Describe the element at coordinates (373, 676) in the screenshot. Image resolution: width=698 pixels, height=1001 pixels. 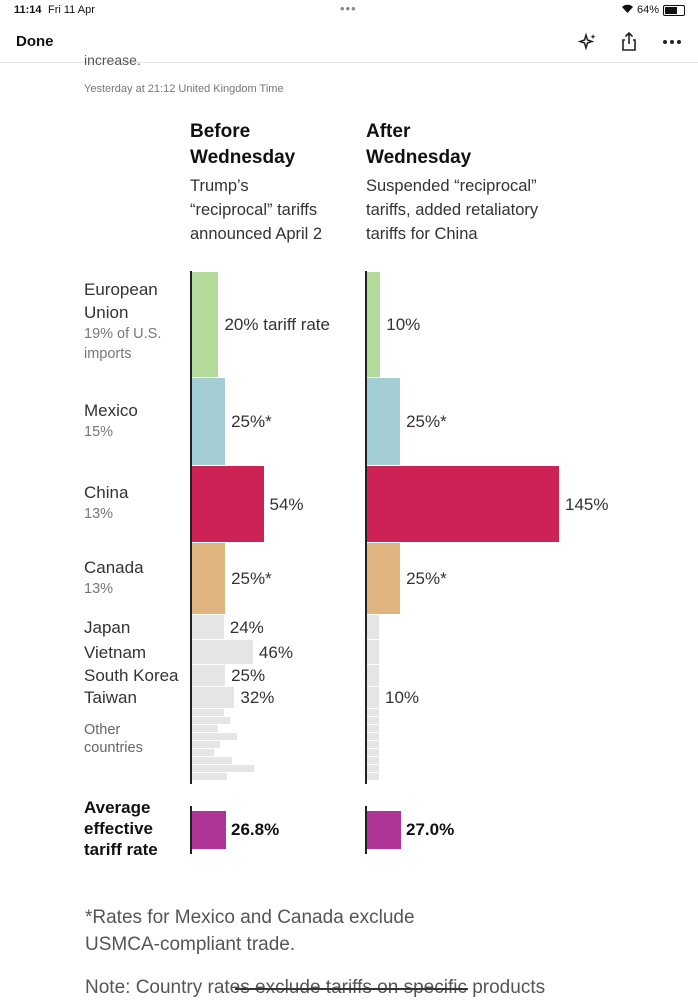
I see `bar-after-south-korea` at that location.